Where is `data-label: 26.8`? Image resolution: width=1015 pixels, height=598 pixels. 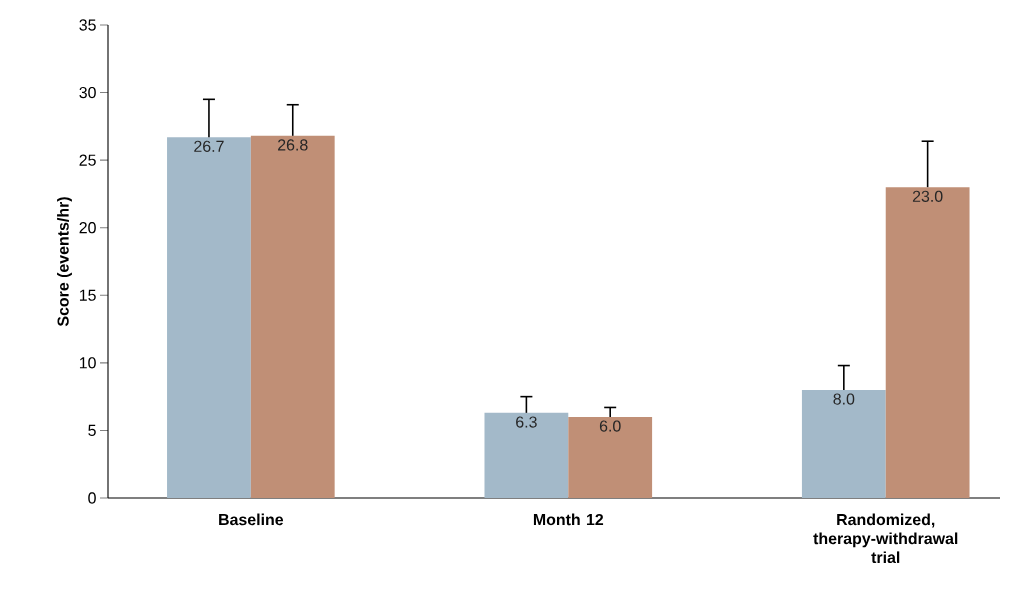 data-label: 26.8 is located at coordinates (293, 145).